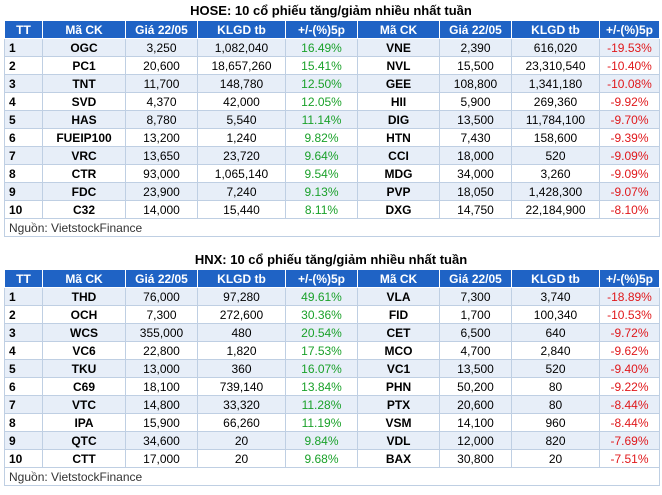  What do you see at coordinates (555, 191) in the screenshot?
I see `loser-volume: 1,428,300` at bounding box center [555, 191].